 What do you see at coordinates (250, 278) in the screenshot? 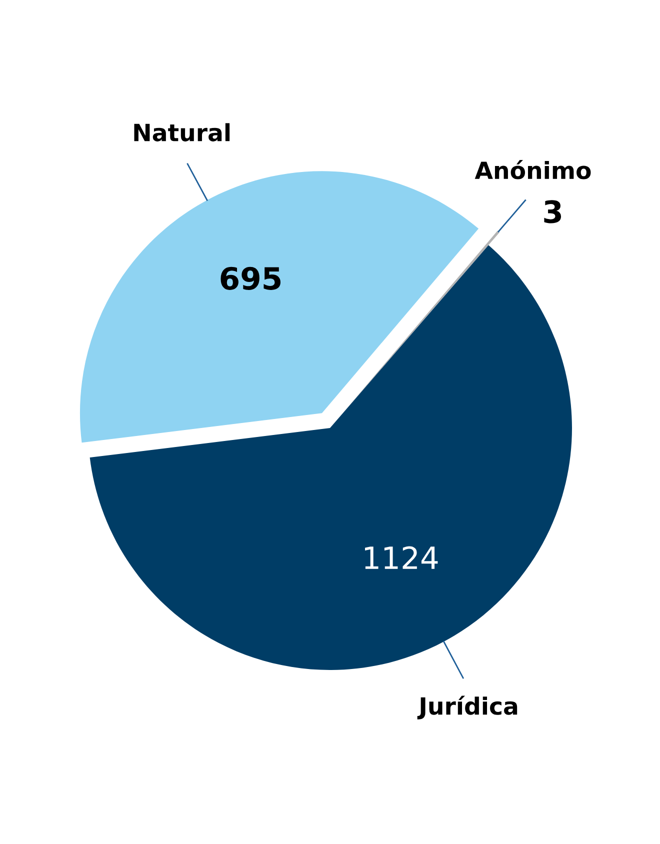
I see `data-label: 695` at bounding box center [250, 278].